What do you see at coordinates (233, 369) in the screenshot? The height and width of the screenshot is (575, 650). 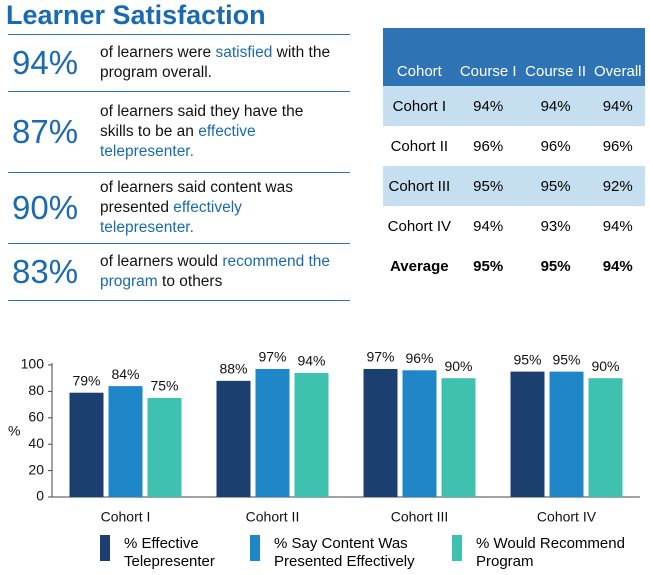 I see `value-label: 88%` at bounding box center [233, 369].